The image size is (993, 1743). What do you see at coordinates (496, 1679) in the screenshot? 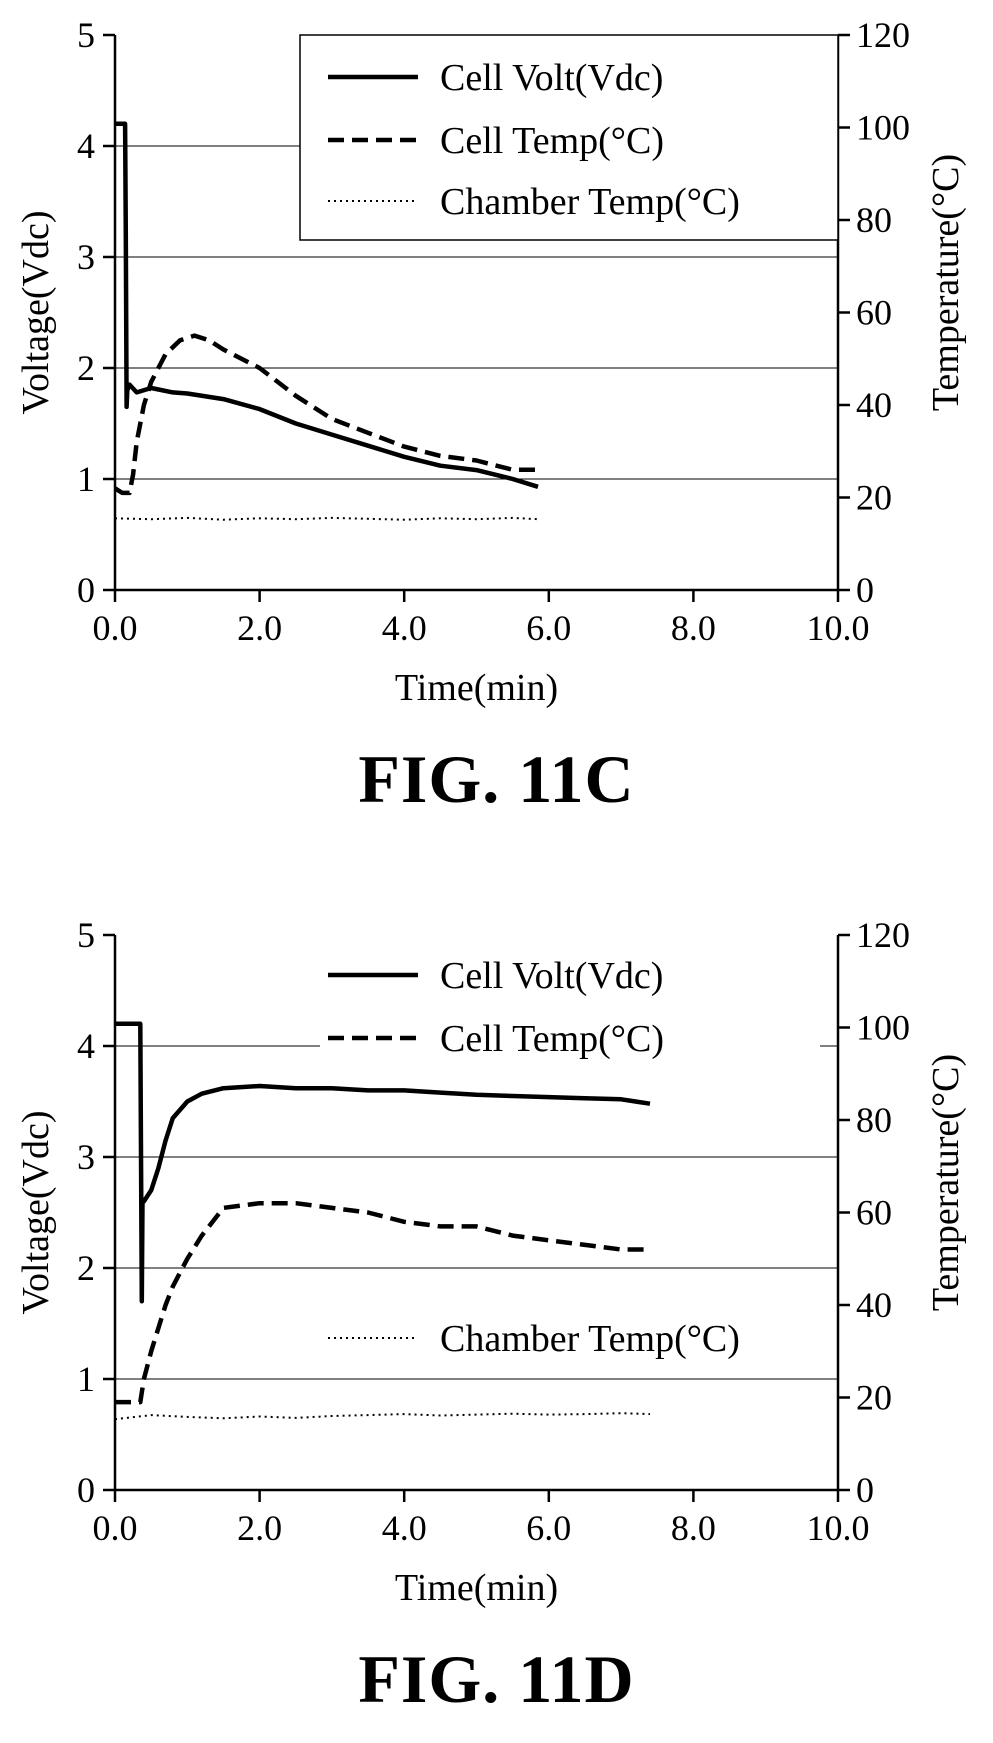
I see `figure-caption-11d: FIG. 11D` at bounding box center [496, 1679].